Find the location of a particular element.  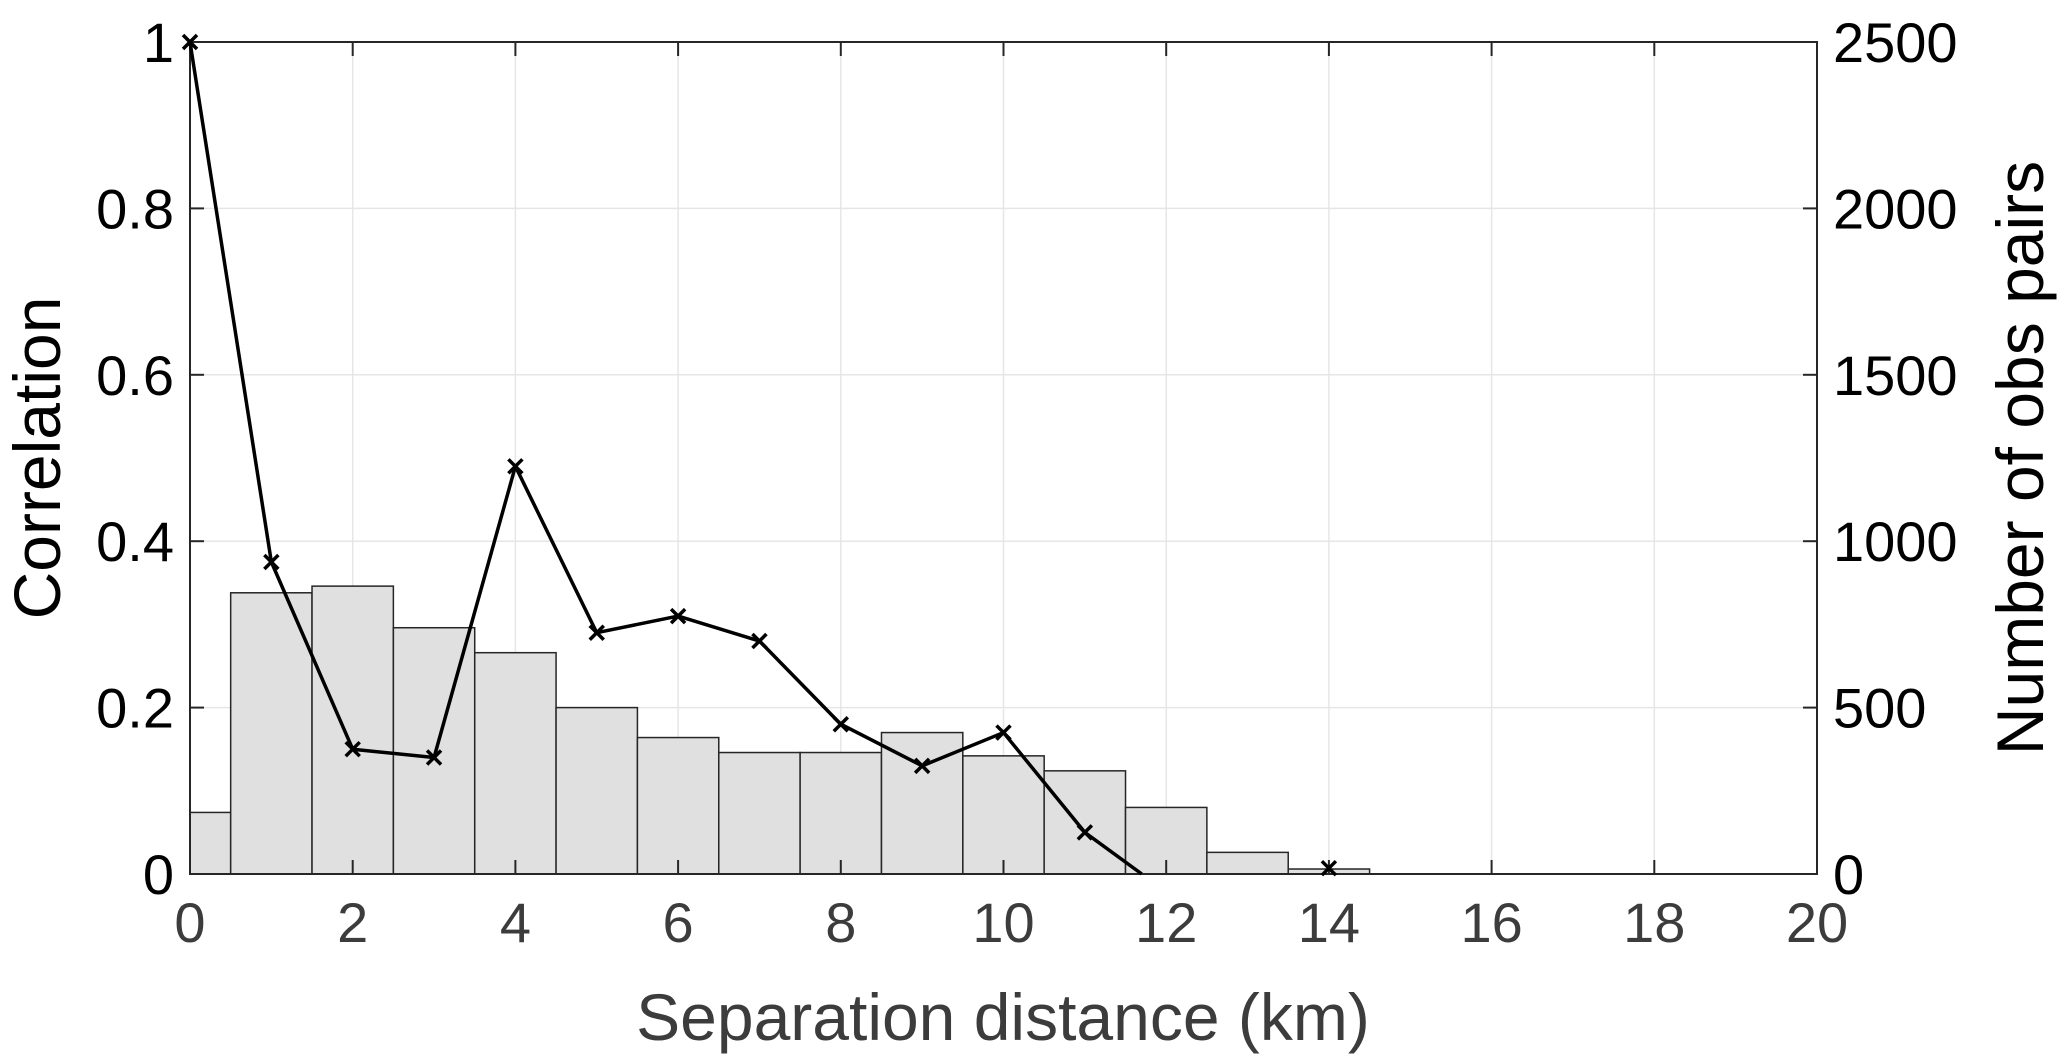

y-left-tick-label: 0.6 is located at coordinates (135, 375).